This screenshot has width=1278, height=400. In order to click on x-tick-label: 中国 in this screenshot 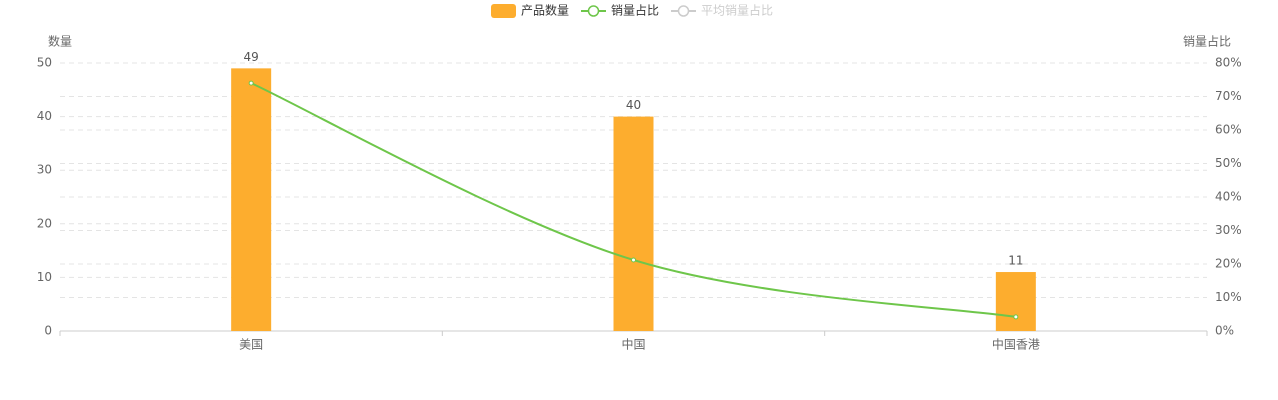, I will do `click(633, 344)`.